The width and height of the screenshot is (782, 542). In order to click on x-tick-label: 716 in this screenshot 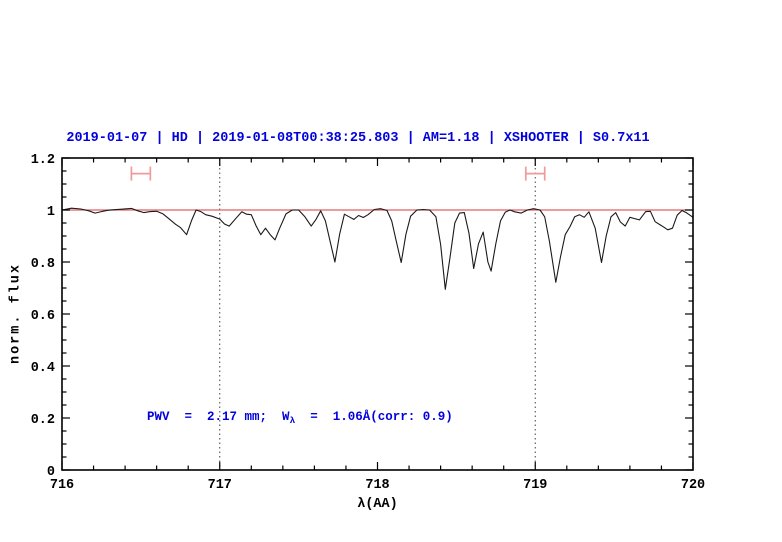, I will do `click(62, 485)`.